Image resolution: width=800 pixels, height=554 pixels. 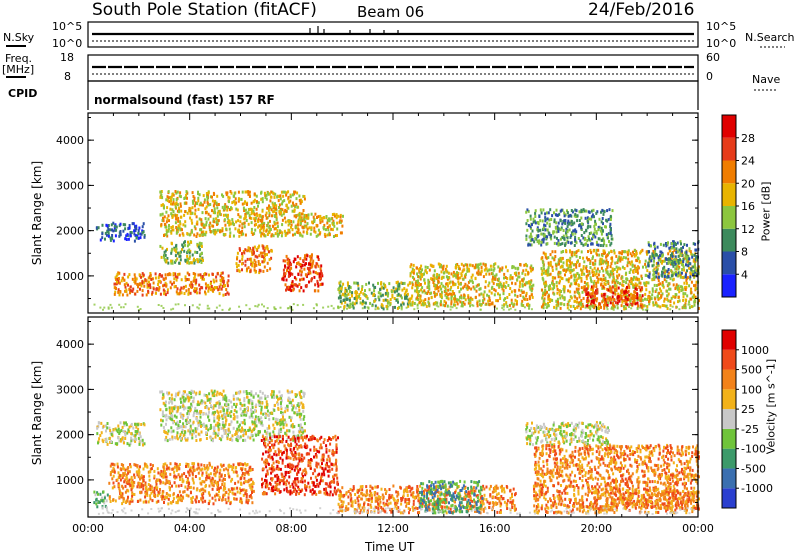 I want to click on nave-tick-top: 60, so click(x=713, y=57).